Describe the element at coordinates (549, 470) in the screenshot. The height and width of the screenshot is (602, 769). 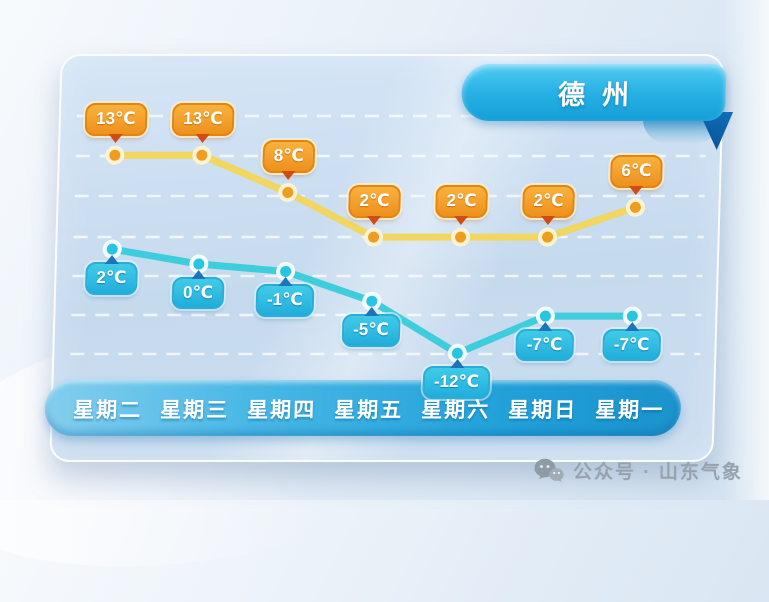
I see `wechat-icon` at that location.